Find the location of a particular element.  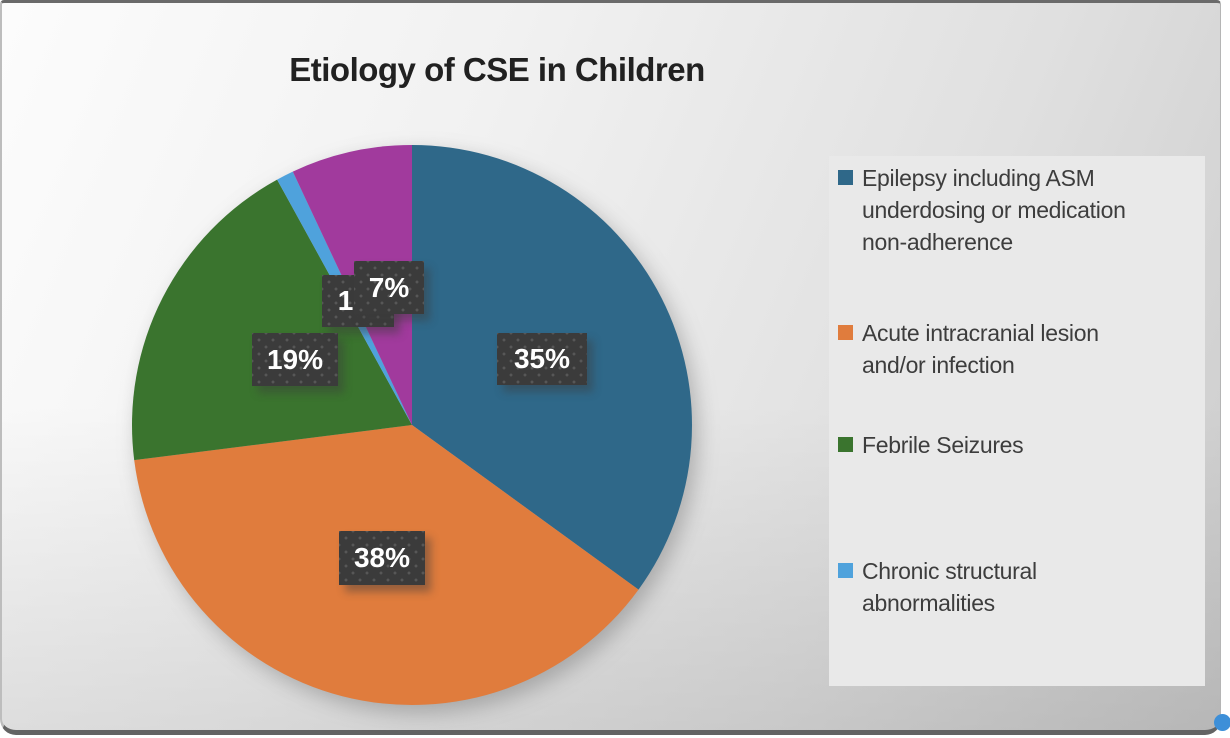

resize-handle-dot is located at coordinates (1222, 722).